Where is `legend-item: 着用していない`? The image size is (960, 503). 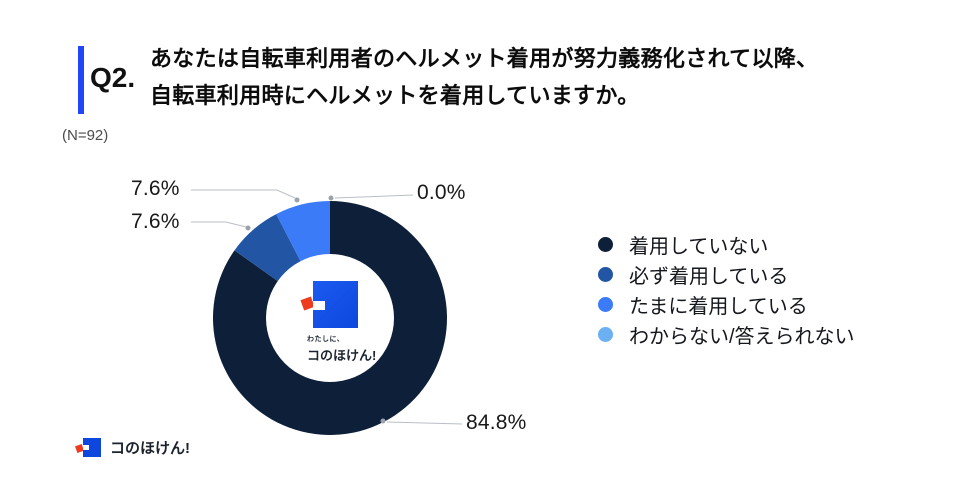 legend-item: 着用していない is located at coordinates (726, 244).